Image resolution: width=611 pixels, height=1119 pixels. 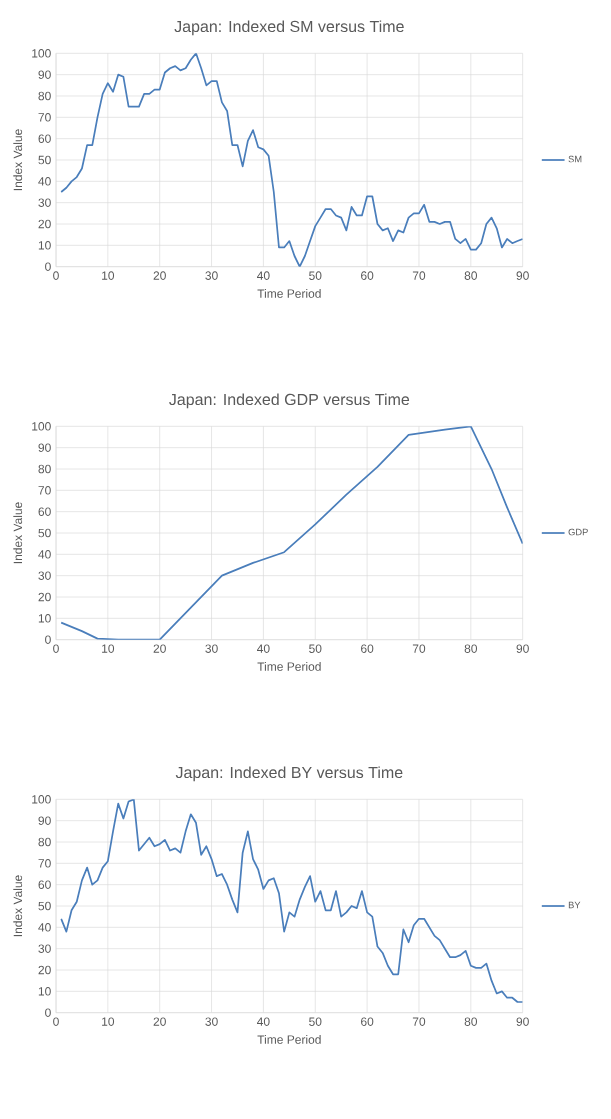 What do you see at coordinates (575, 159) in the screenshot?
I see `legend-label: SM` at bounding box center [575, 159].